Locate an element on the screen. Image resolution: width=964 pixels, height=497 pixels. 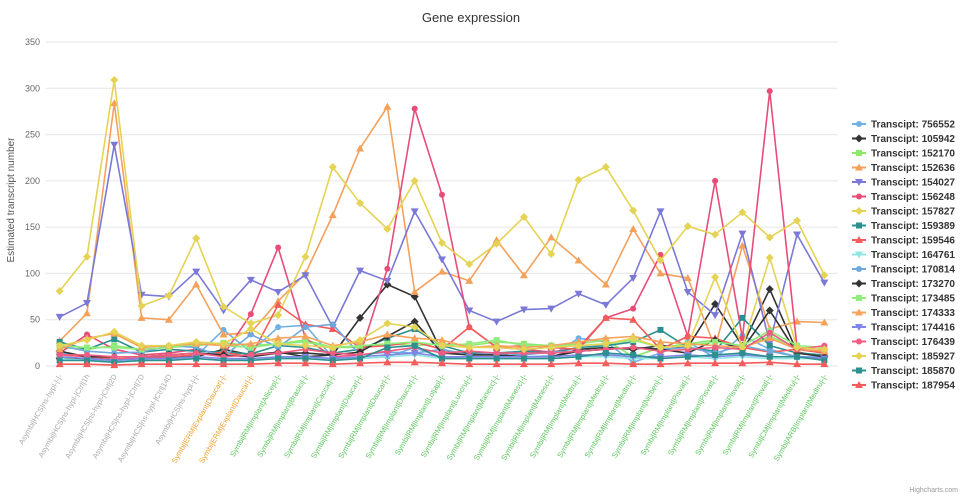
legend-item: Transcipt: 756552 is located at coordinates (903, 125).